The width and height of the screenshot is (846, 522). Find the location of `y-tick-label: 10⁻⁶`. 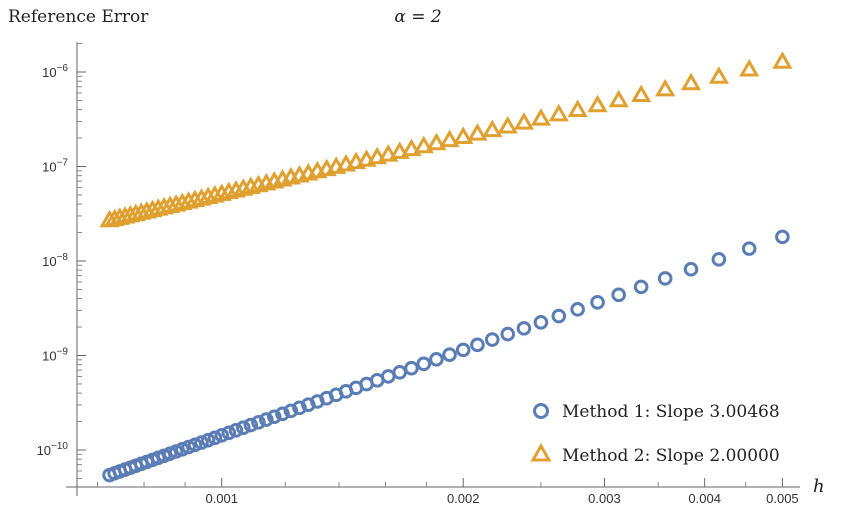

y-tick-label: 10⁻⁶ is located at coordinates (55, 71).